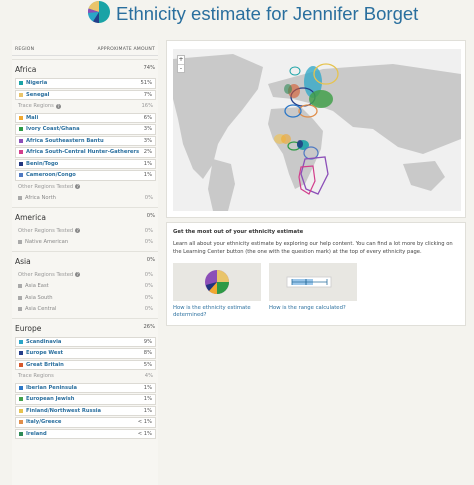 The width and height of the screenshot is (474, 485). I want to click on range-bar-icon, so click(309, 282).